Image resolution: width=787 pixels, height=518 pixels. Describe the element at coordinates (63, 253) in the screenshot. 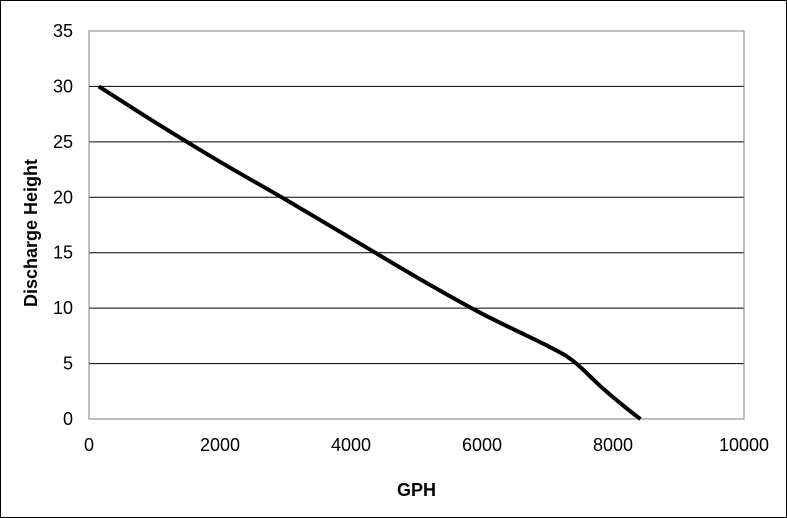

I see `y-tick-label: 15` at that location.